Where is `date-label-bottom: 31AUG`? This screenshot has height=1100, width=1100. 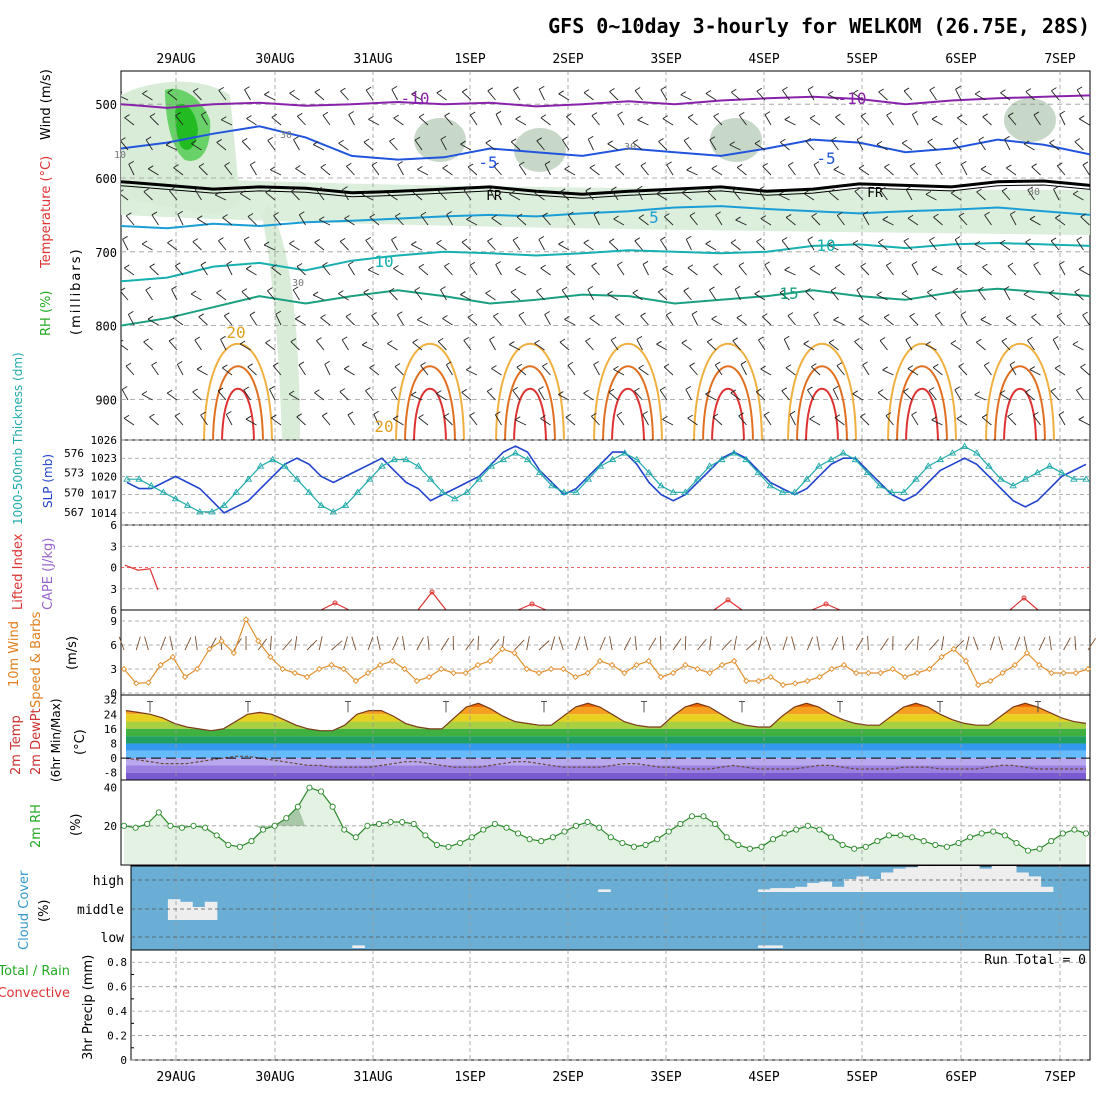 date-label-bottom: 31AUG is located at coordinates (372, 1077).